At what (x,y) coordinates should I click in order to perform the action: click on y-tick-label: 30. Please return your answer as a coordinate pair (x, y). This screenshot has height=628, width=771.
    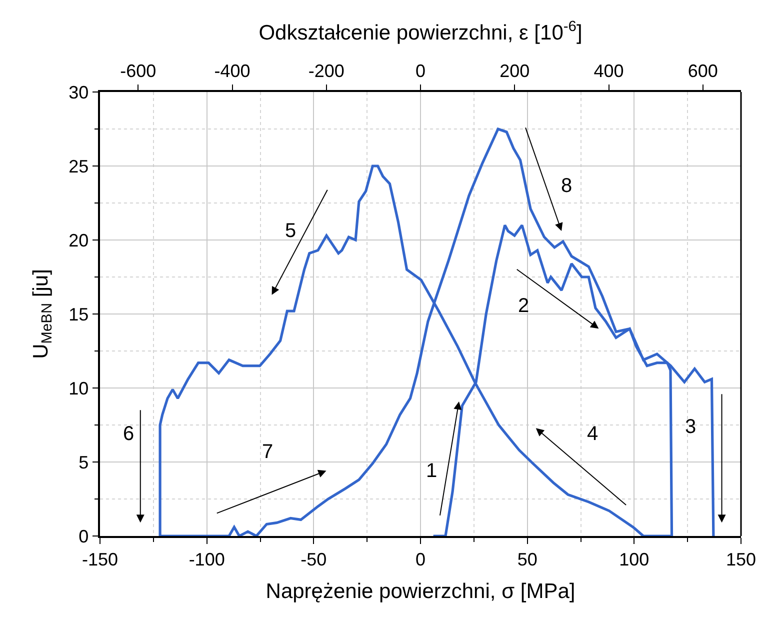
    Looking at the image, I should click on (78, 92).